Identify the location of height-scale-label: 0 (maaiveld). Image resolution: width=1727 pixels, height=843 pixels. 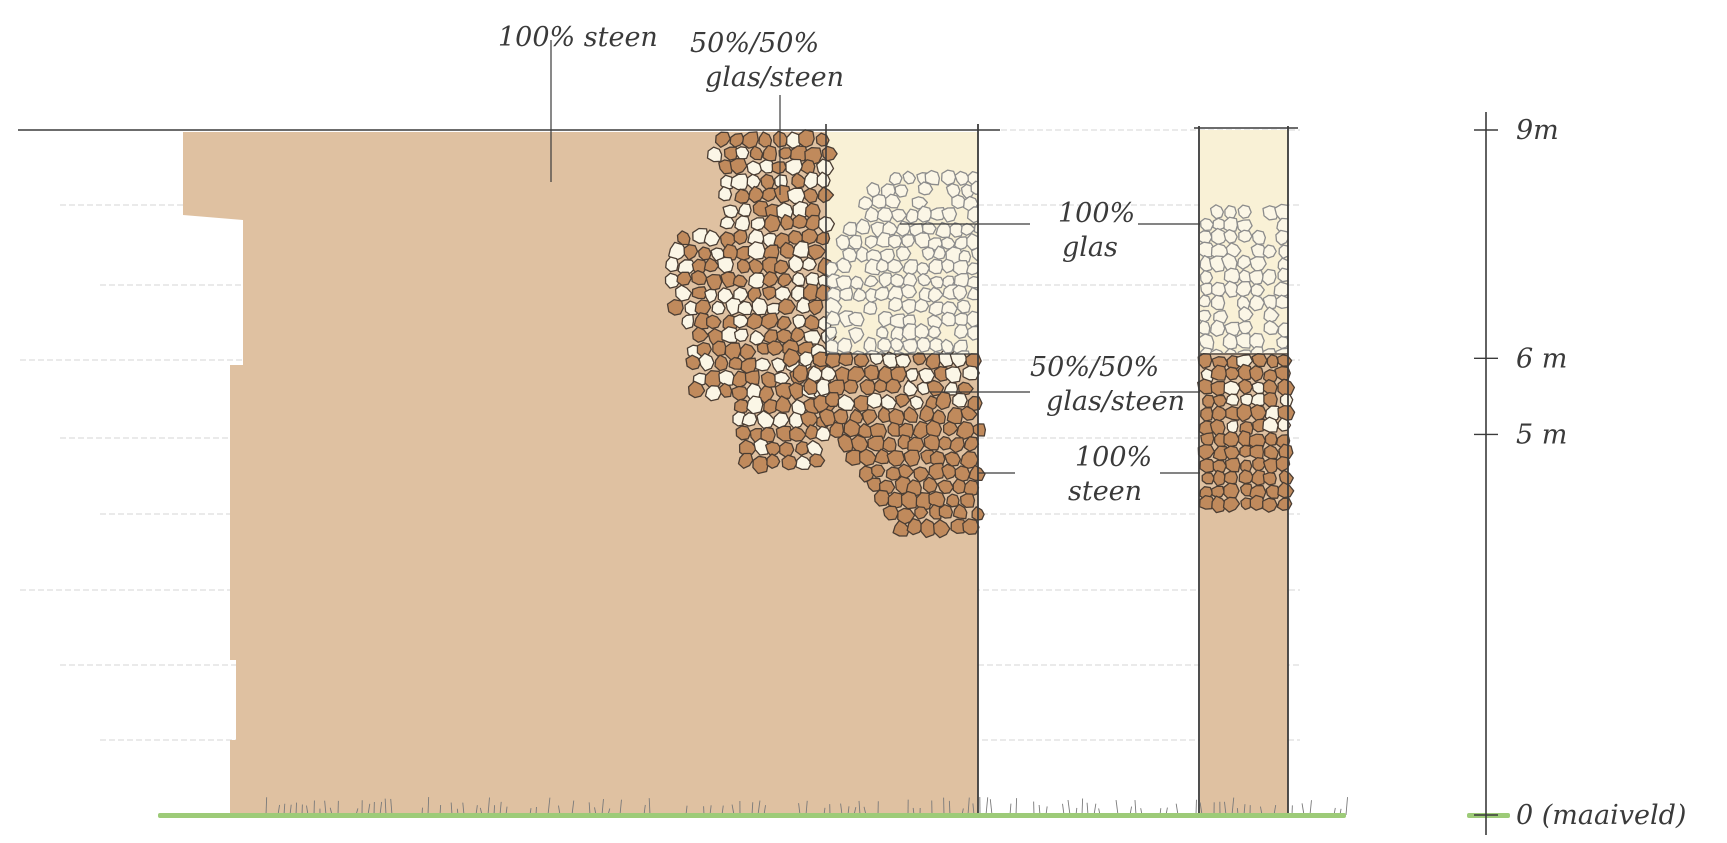
(1601, 815).